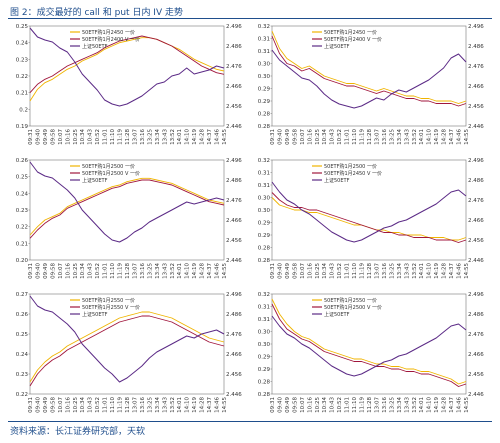  Describe the element at coordinates (83, 271) in the screenshot. I see `x-tick-label: 10:34` at that location.